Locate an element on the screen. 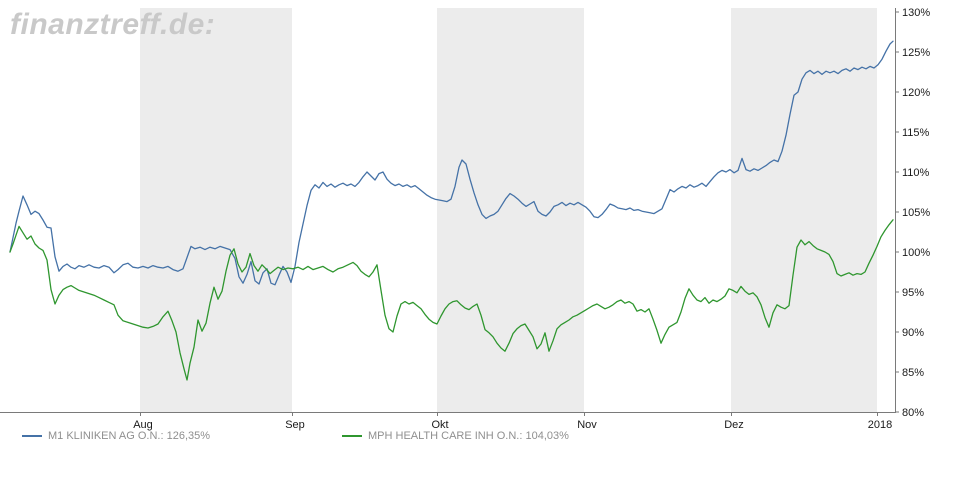  svg-text: 90% is located at coordinates (913, 333).